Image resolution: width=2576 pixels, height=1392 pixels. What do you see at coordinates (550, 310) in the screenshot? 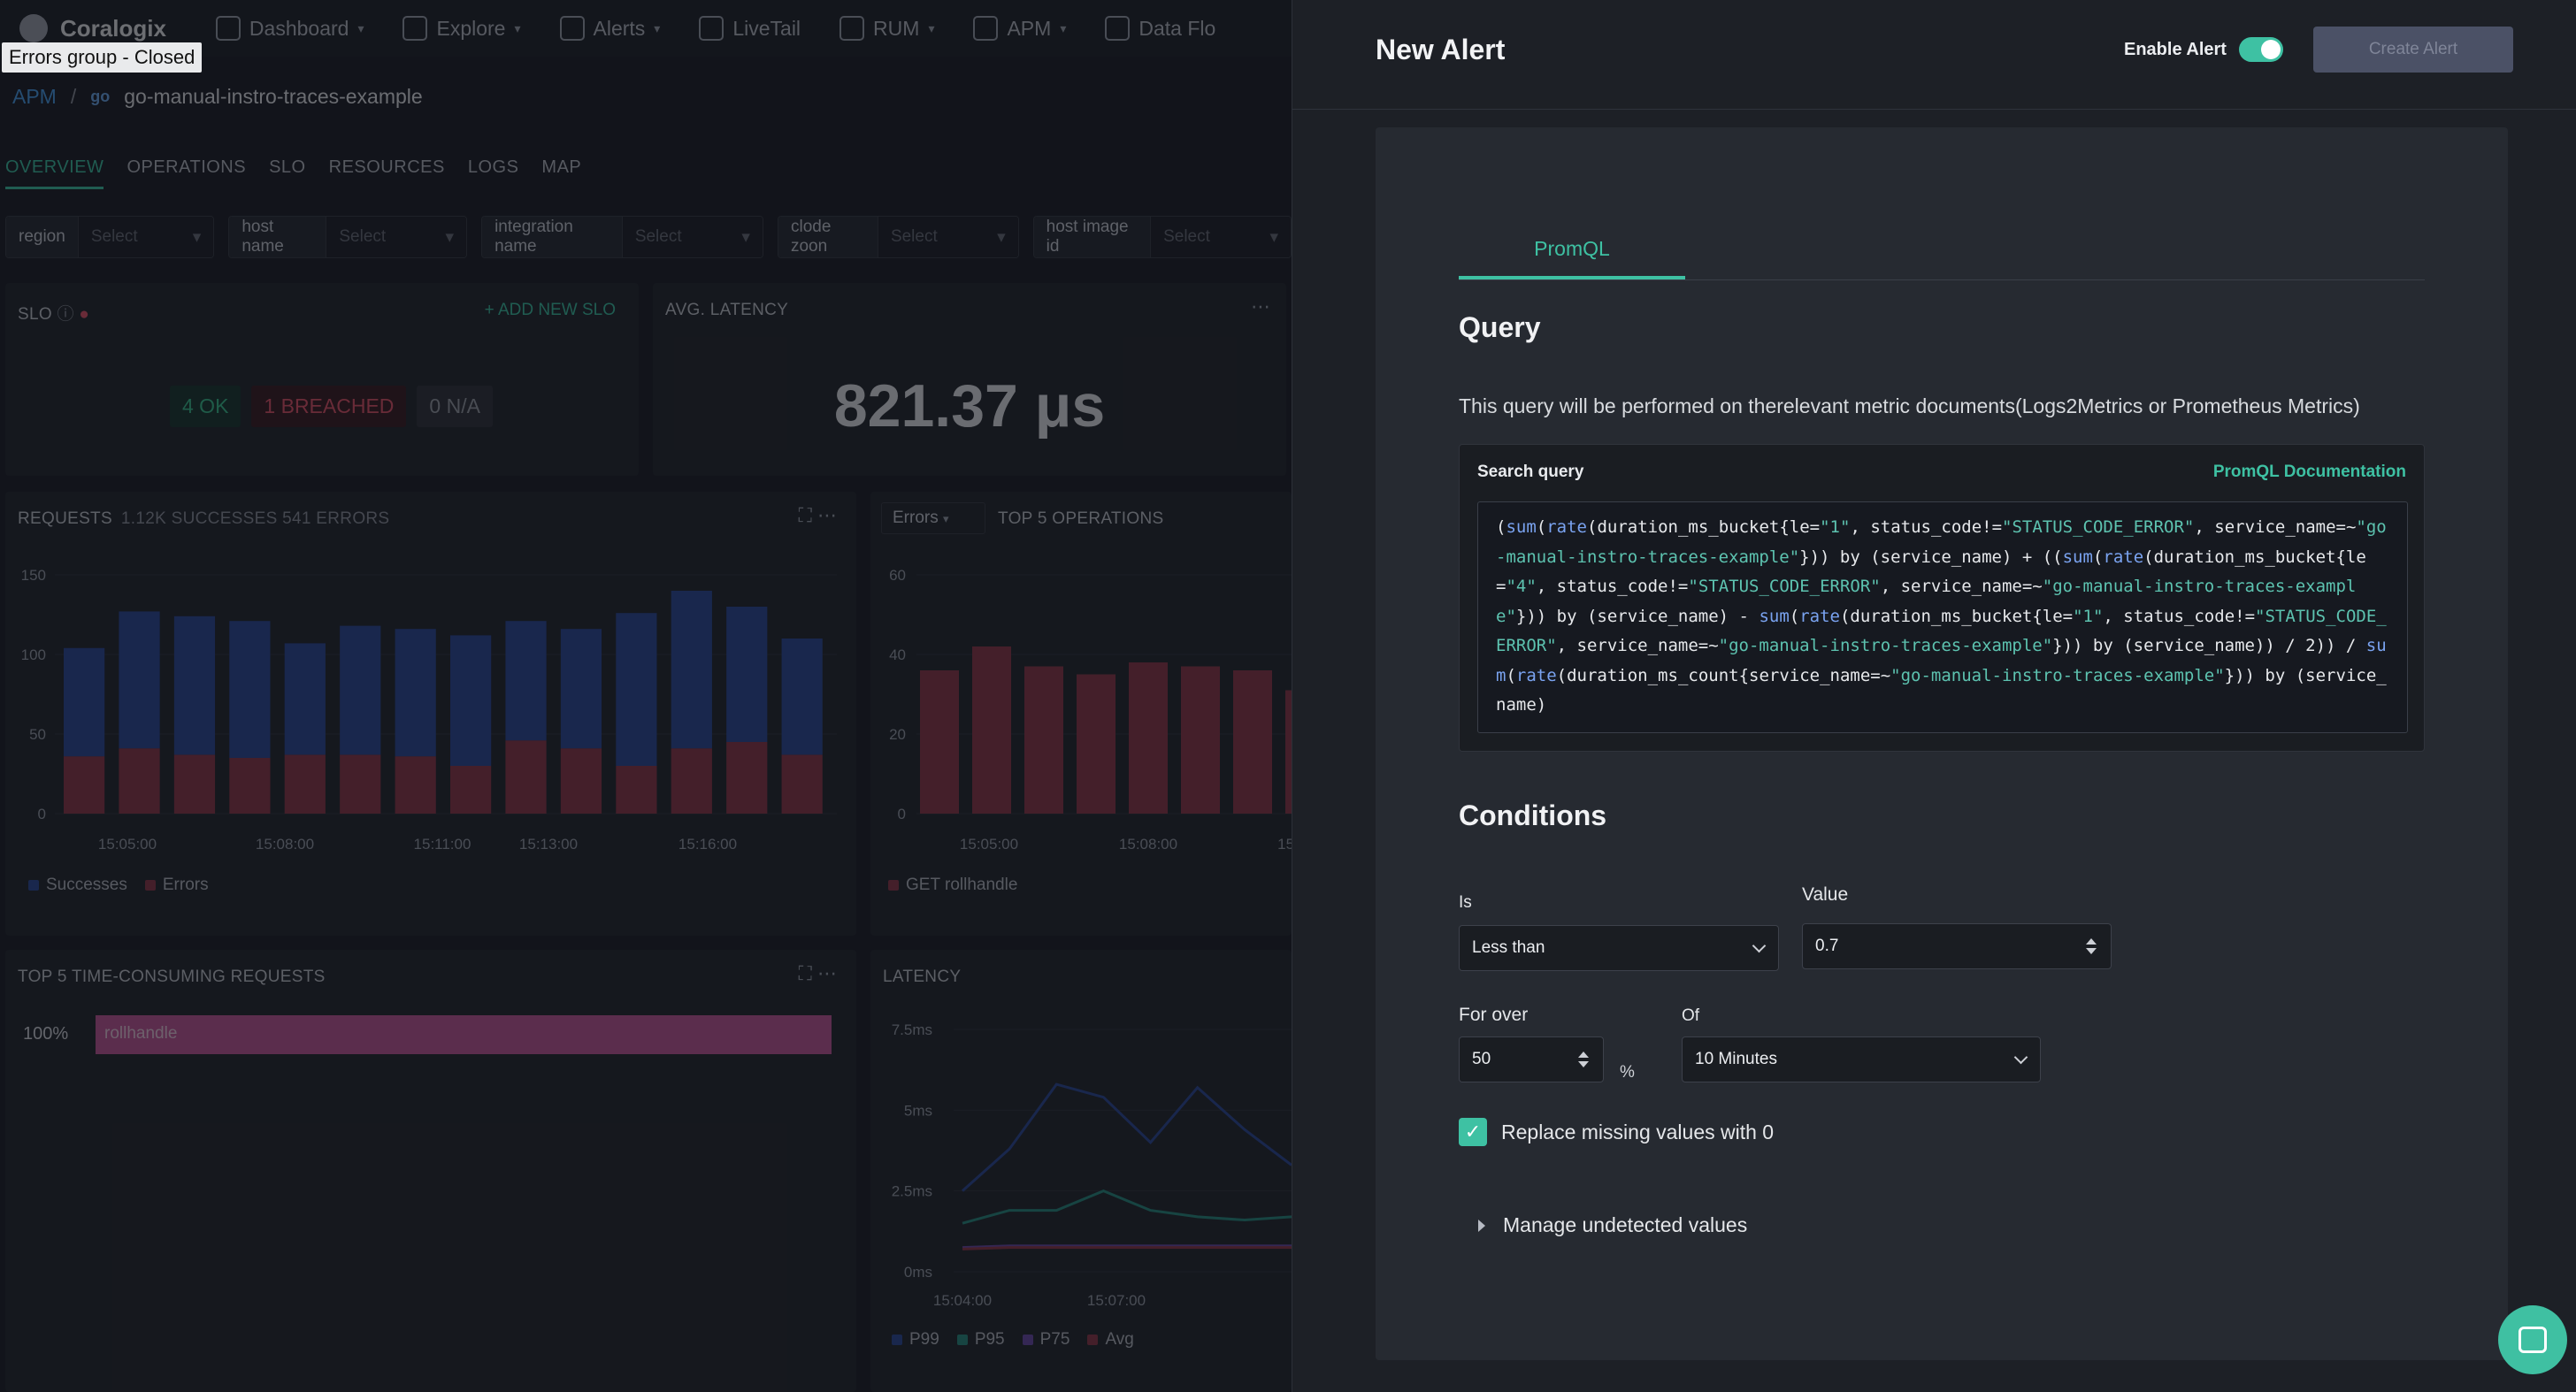
I see `add-new-slo-button: + ADD NEW SLO` at bounding box center [550, 310].